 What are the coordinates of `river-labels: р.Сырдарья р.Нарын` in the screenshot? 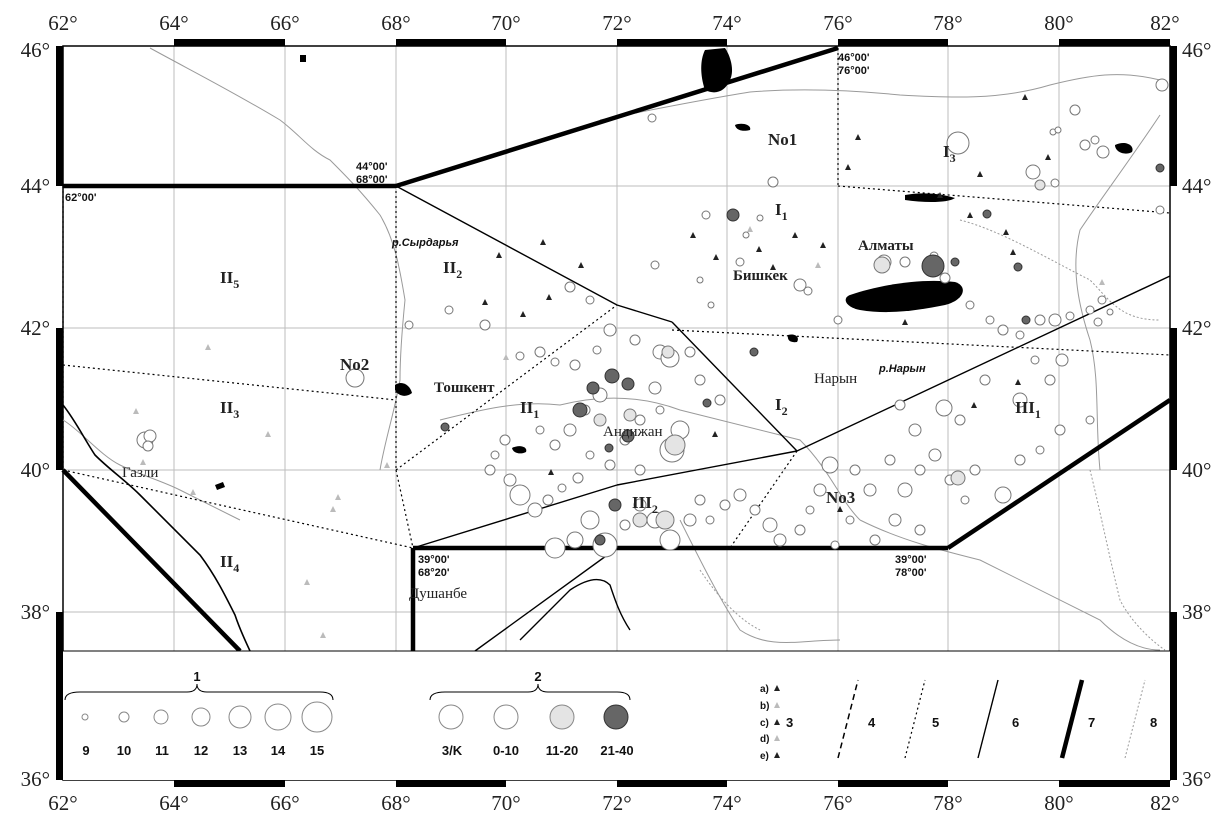 It's located at (658, 306).